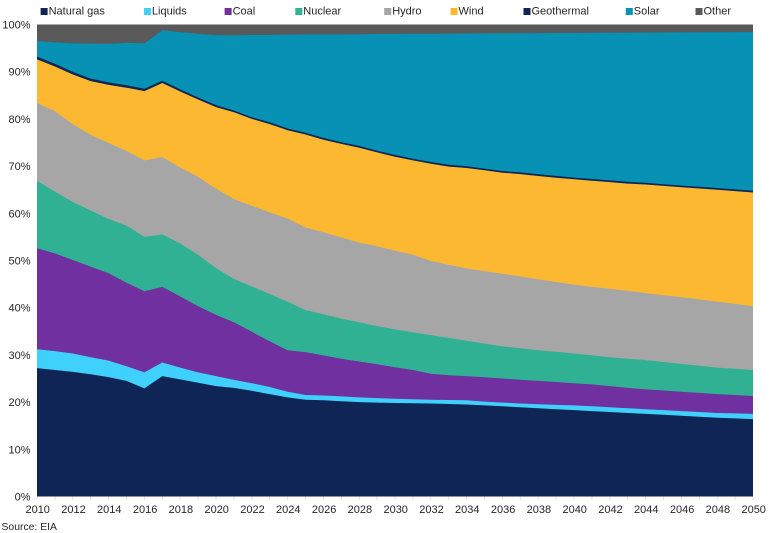 The height and width of the screenshot is (533, 770). Describe the element at coordinates (682, 510) in the screenshot. I see `svg-text: 2046` at that location.